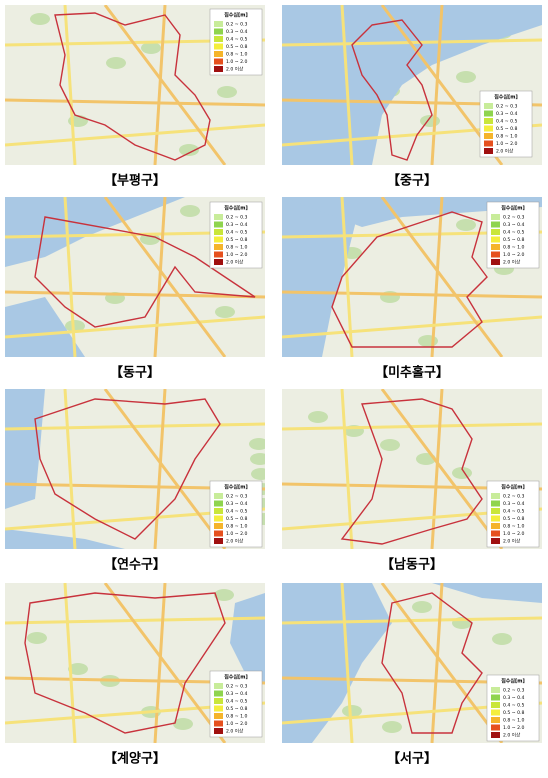 Image resolution: width=548 pixels, height=778 pixels. Describe the element at coordinates (513, 504) in the screenshot. I see `legend-label: 0.3 ~ 0.4` at that location.